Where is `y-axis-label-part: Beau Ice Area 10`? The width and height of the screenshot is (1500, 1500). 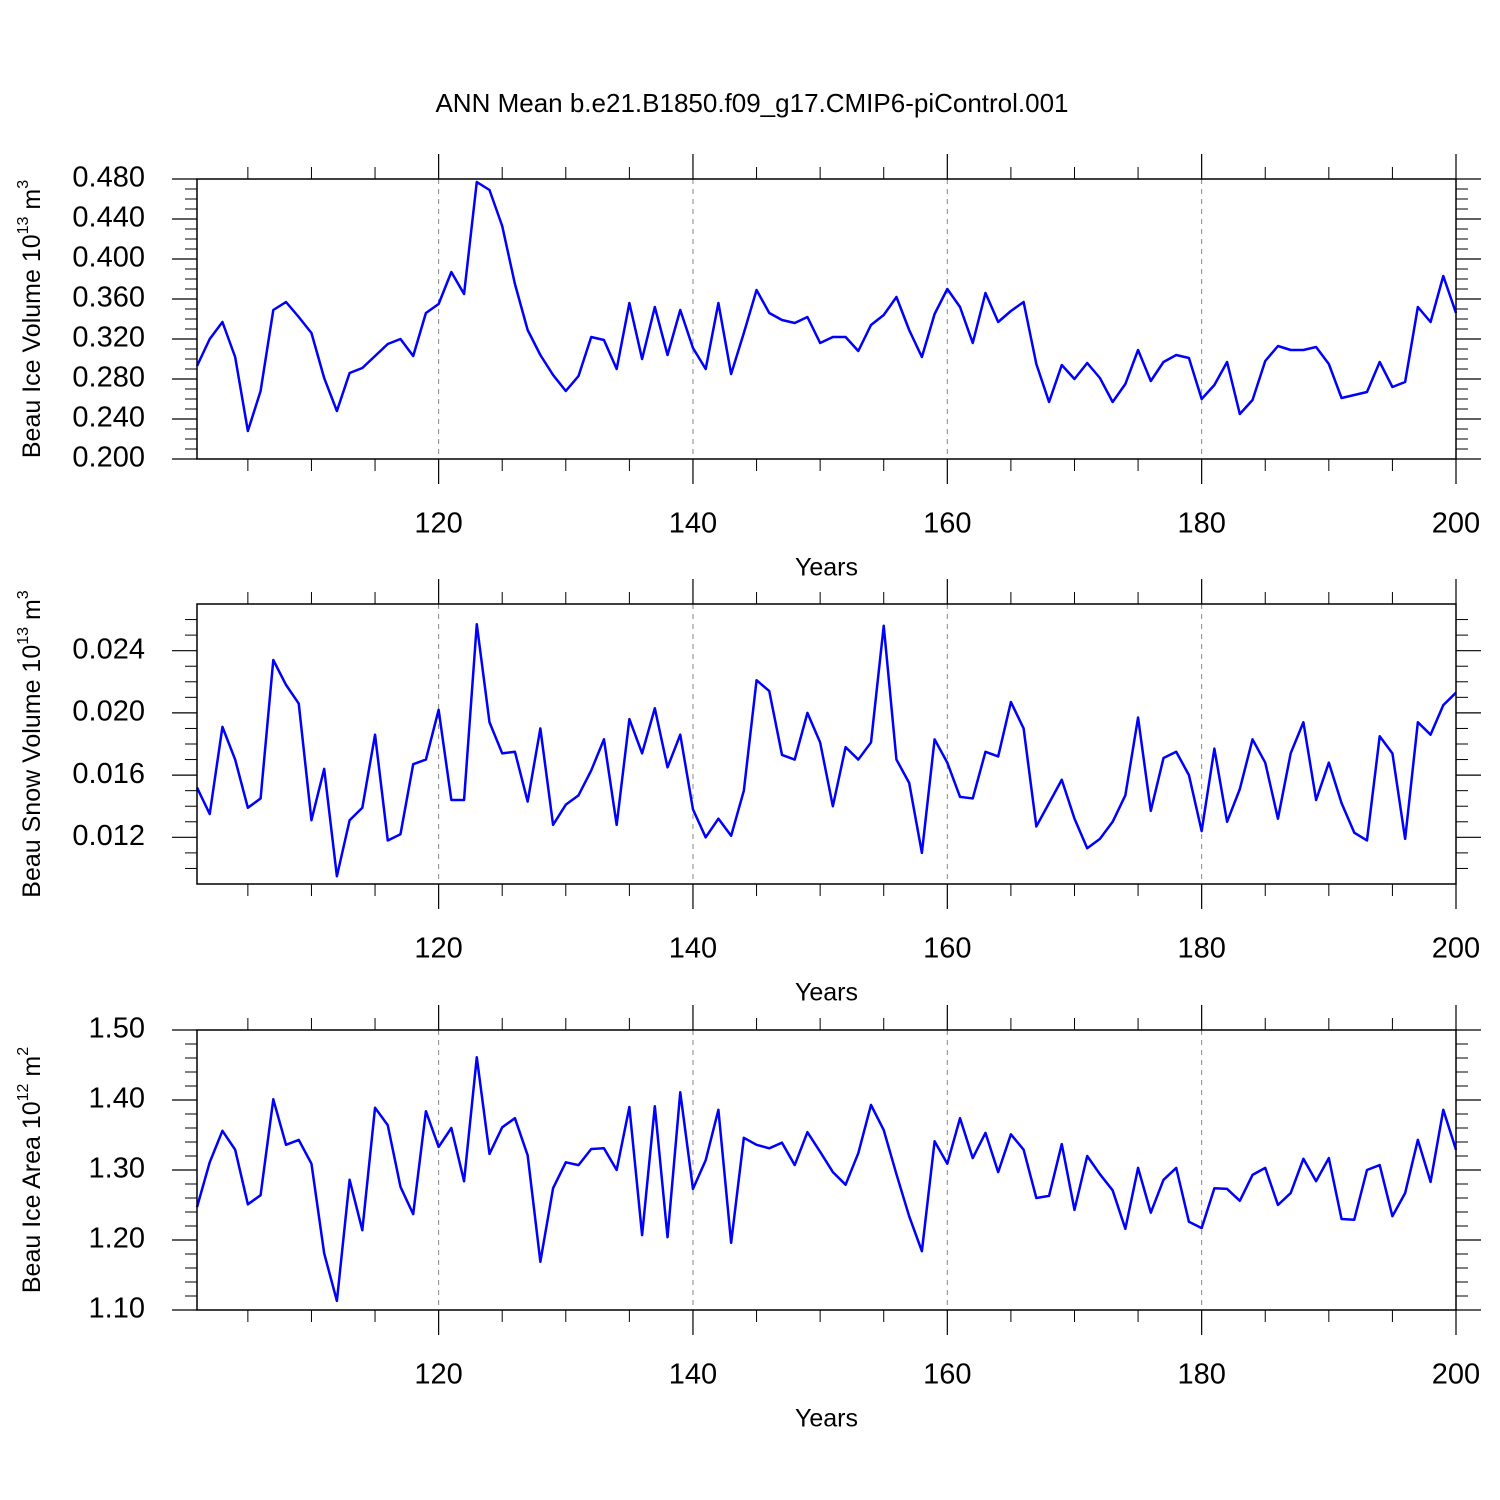 y-axis-label-part: Beau Ice Area 10 is located at coordinates (32, 1197).